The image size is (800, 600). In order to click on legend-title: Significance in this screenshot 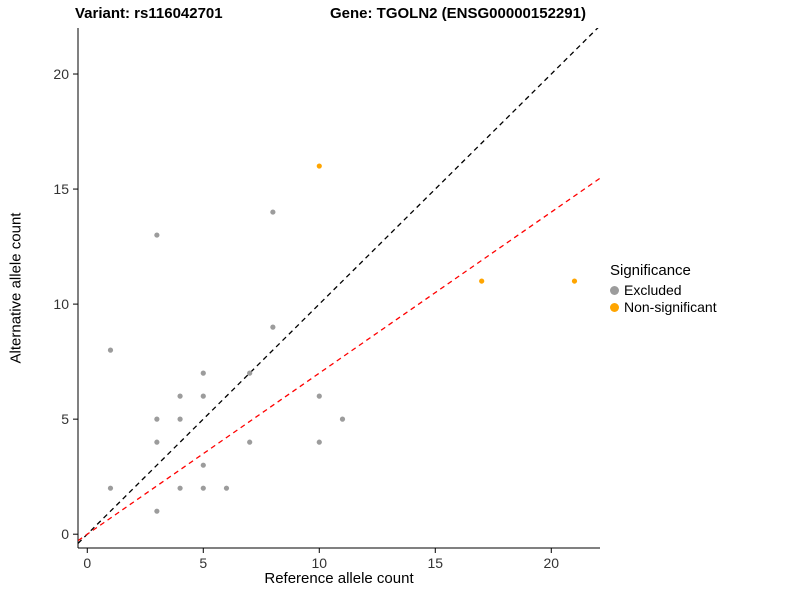, I will do `click(650, 270)`.